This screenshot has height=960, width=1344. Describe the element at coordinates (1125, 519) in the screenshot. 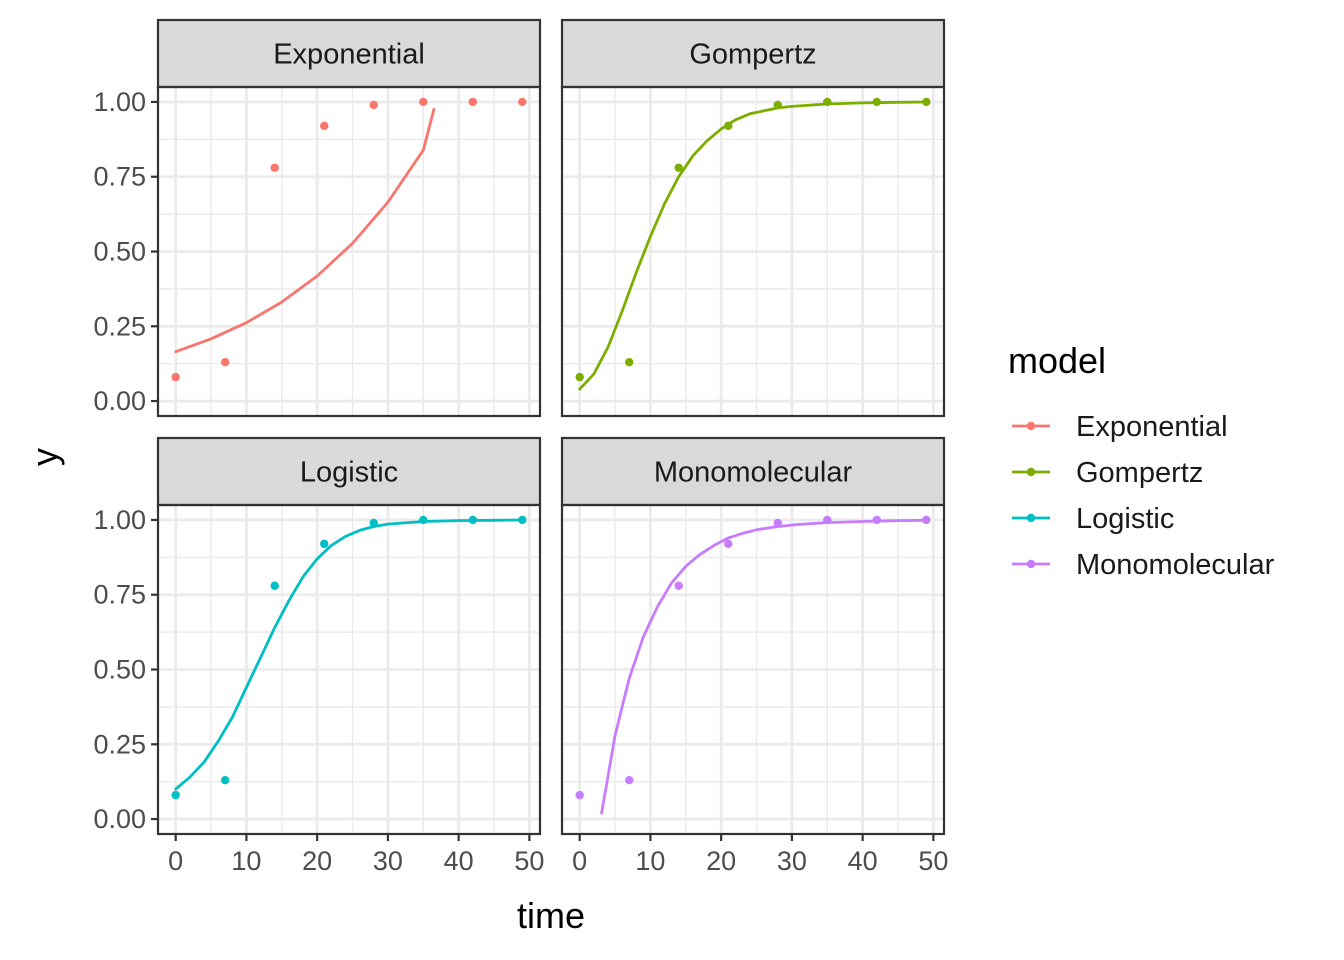

I see `legend-label: Logistic` at that location.